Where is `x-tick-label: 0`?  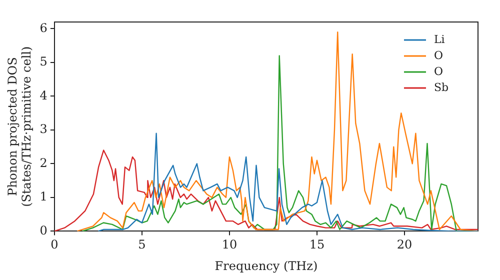
x-tick-label: 0 is located at coordinates (54, 245).